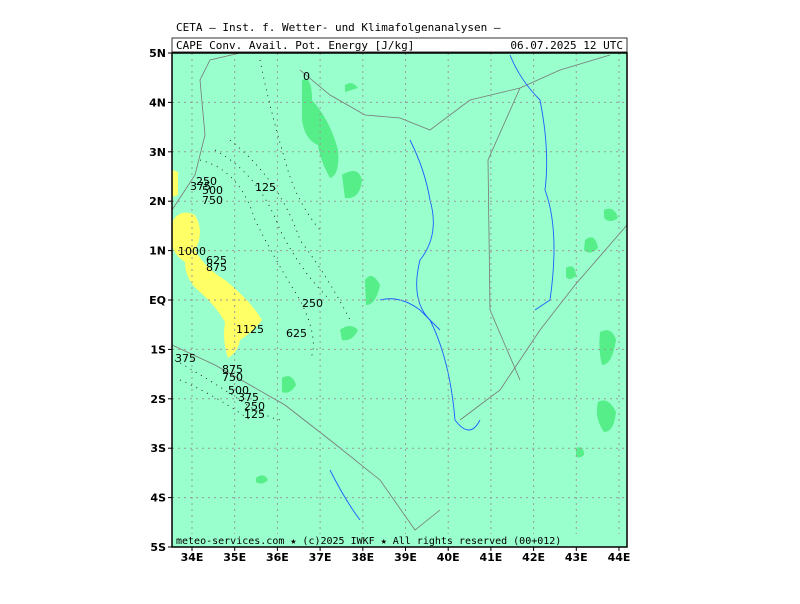 This screenshot has width=800, height=604. I want to click on lat-label: 2N, so click(157, 201).